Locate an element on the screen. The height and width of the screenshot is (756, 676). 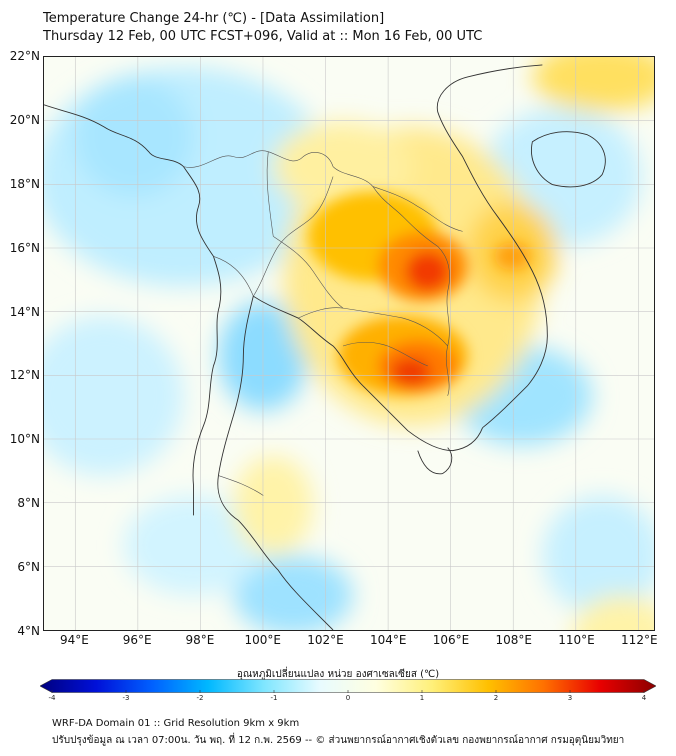
latitude-label: 14°N is located at coordinates (24, 311).